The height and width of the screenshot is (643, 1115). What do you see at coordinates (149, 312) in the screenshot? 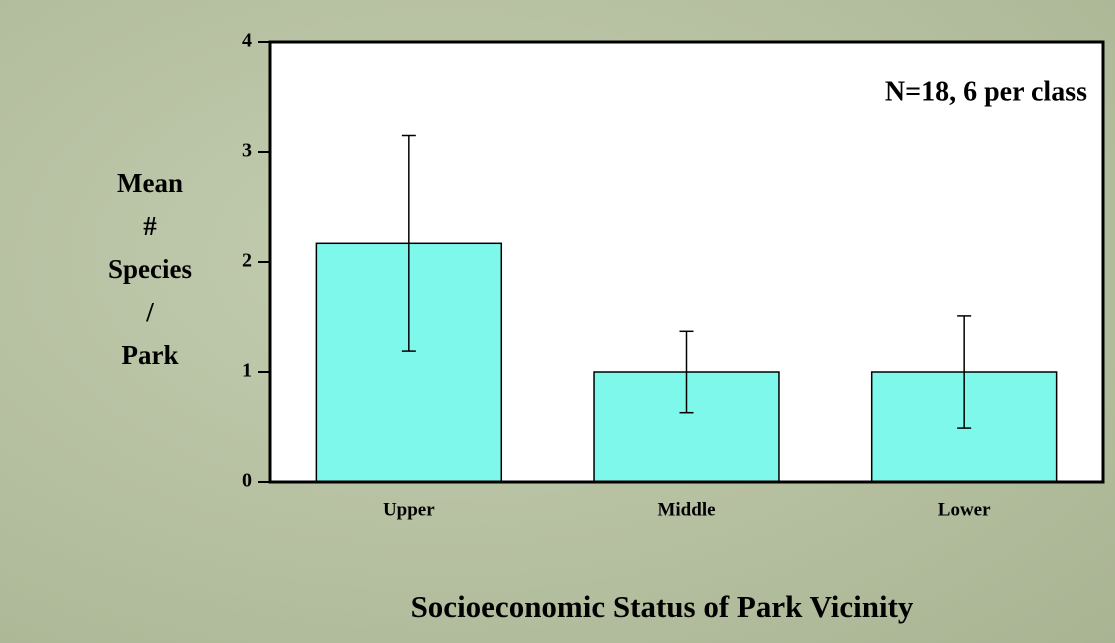
I see `y-axis-label: /` at bounding box center [149, 312].